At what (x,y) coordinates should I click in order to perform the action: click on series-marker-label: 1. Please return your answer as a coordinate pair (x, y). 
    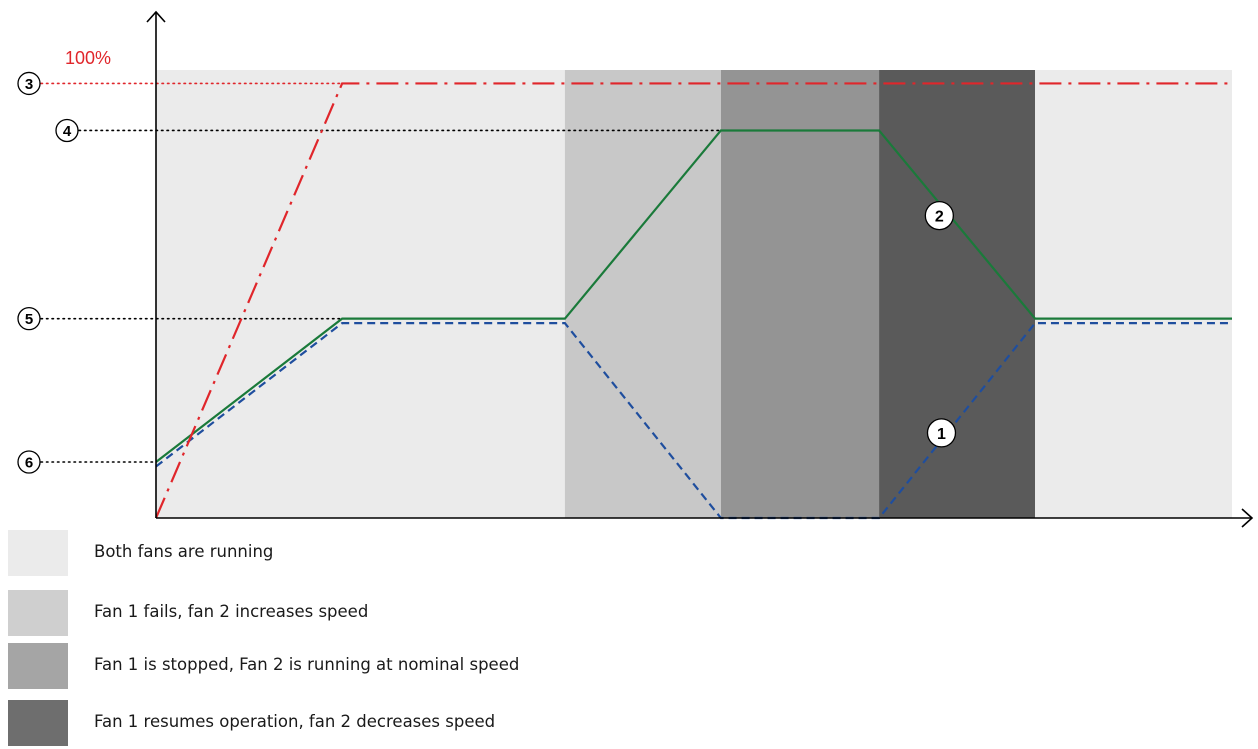
    Looking at the image, I should click on (941, 434).